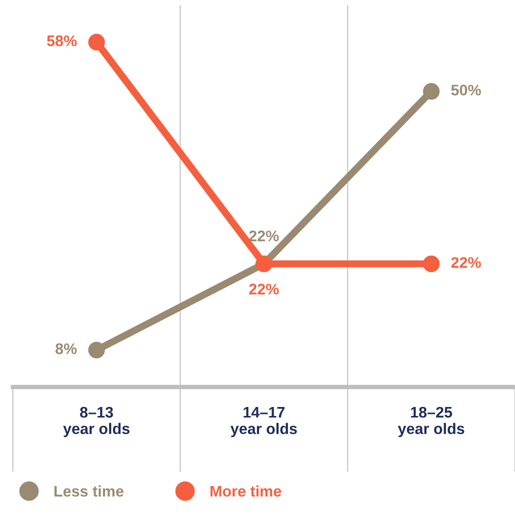 The width and height of the screenshot is (515, 516). What do you see at coordinates (66, 348) in the screenshot?
I see `data-label: 8%` at bounding box center [66, 348].